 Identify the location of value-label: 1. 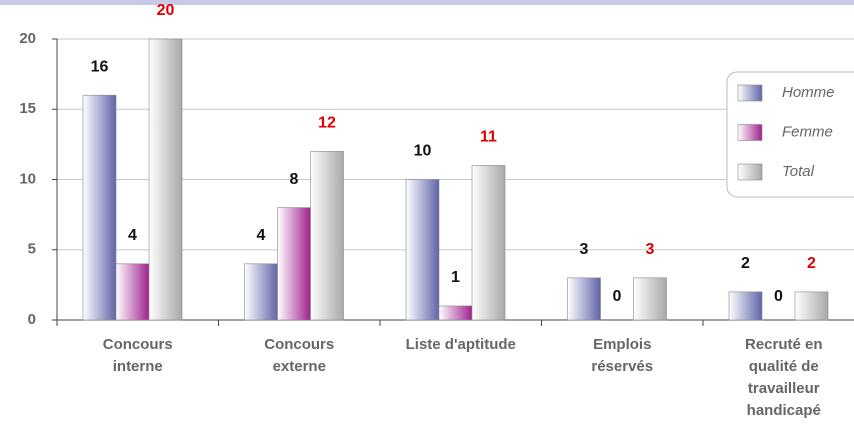
(455, 277).